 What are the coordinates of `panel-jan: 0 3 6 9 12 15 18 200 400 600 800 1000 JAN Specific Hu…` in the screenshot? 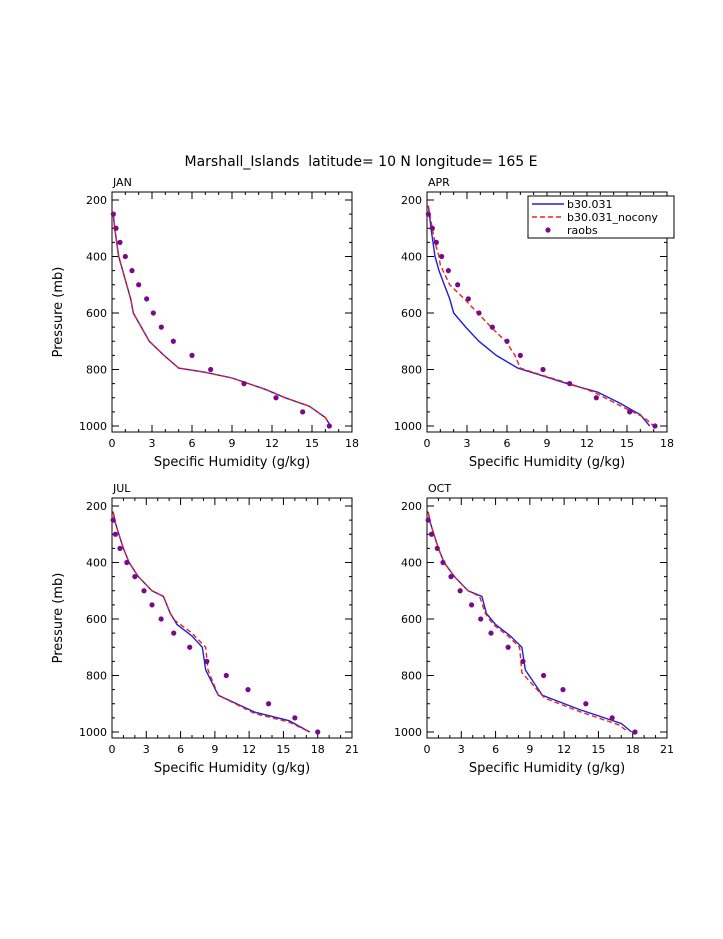 It's located at (205, 323).